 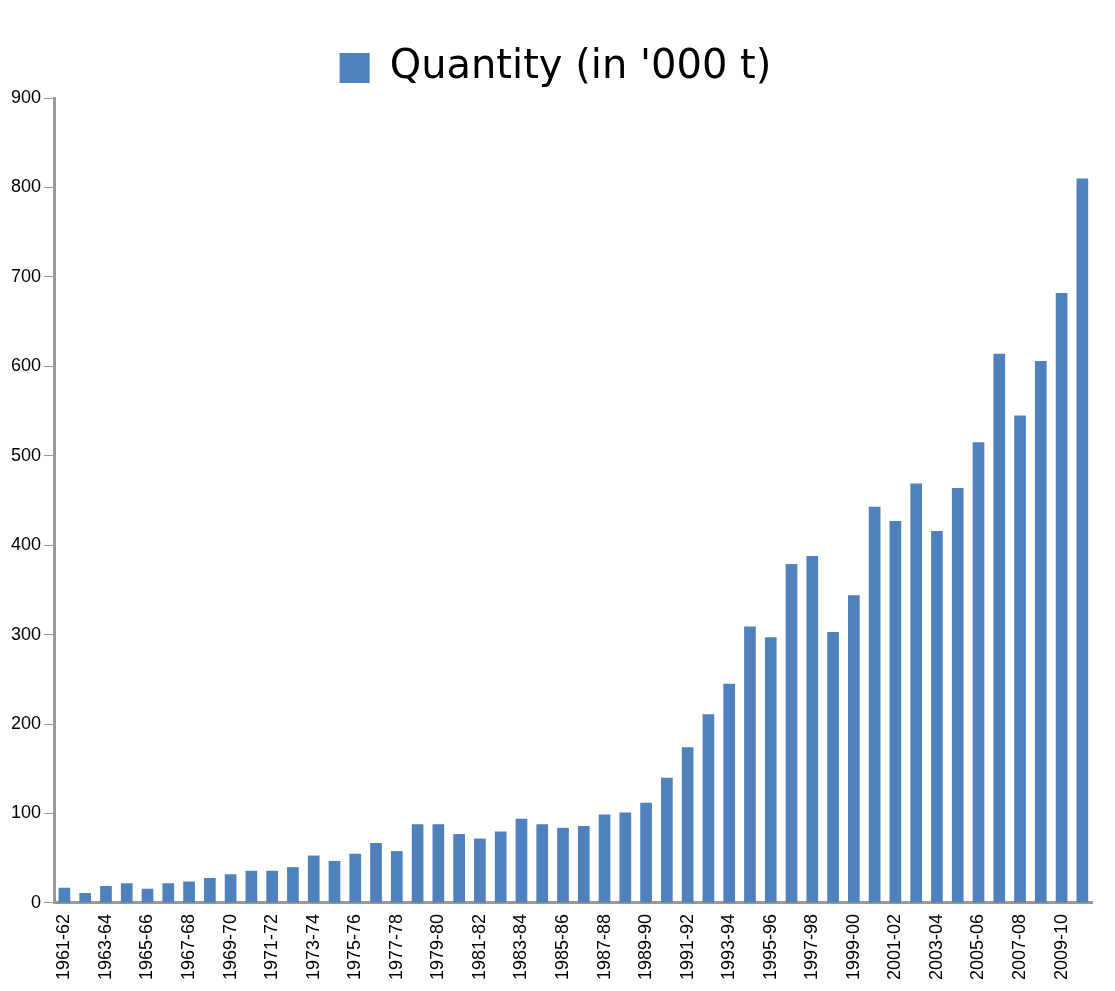 I want to click on y-tick-label: 500, so click(x=26, y=454).